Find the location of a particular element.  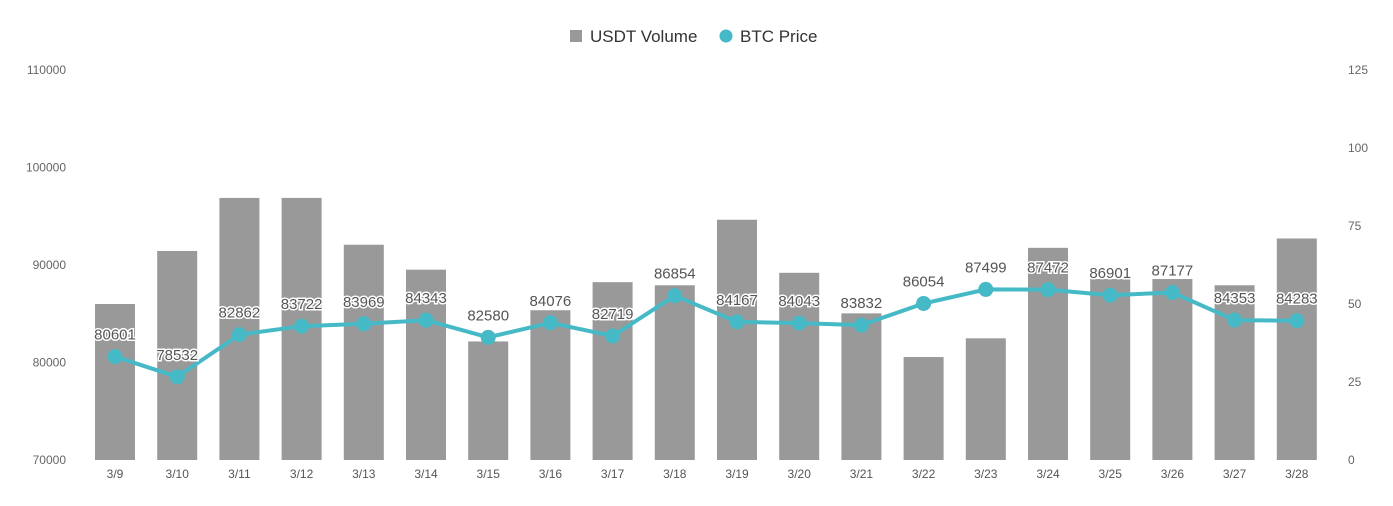

x-axis-tick: 3/26 is located at coordinates (1173, 474).